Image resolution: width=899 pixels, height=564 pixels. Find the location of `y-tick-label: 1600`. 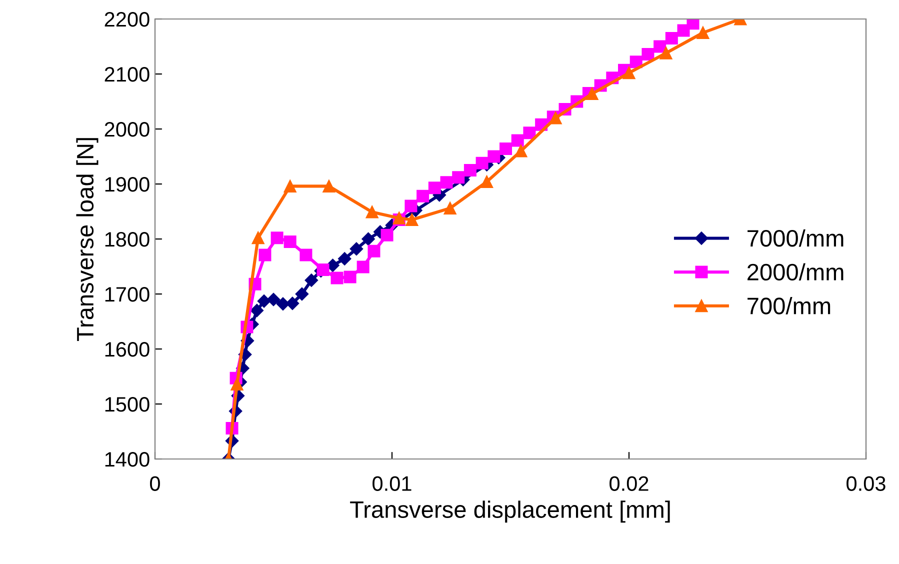

y-tick-label: 1600 is located at coordinates (127, 349).